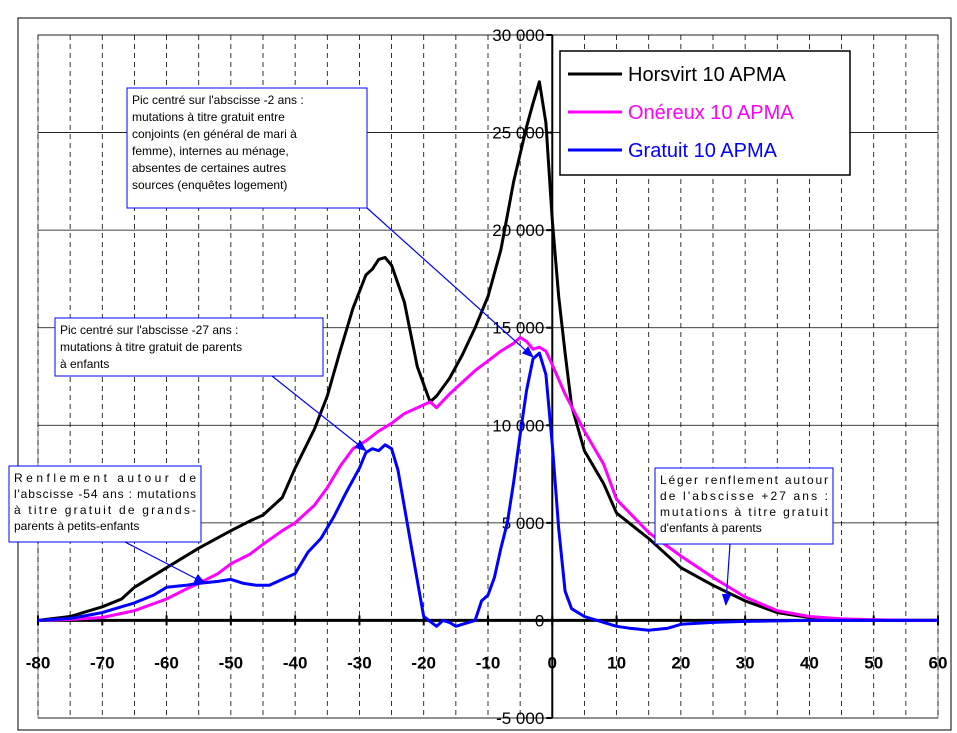 The width and height of the screenshot is (957, 733). Describe the element at coordinates (105, 510) in the screenshot. I see `annotation-line: à titre gratuit de grands-` at that location.